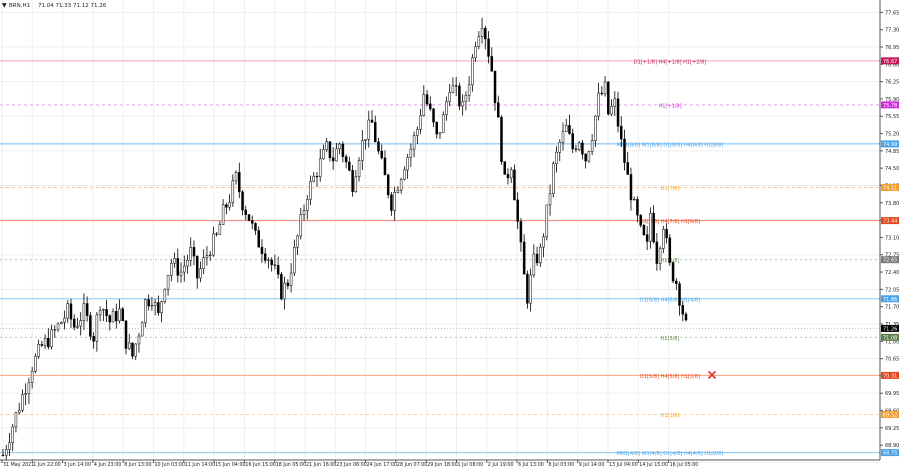  I want to click on level-price-badge-text: 69.52, so click(890, 415).